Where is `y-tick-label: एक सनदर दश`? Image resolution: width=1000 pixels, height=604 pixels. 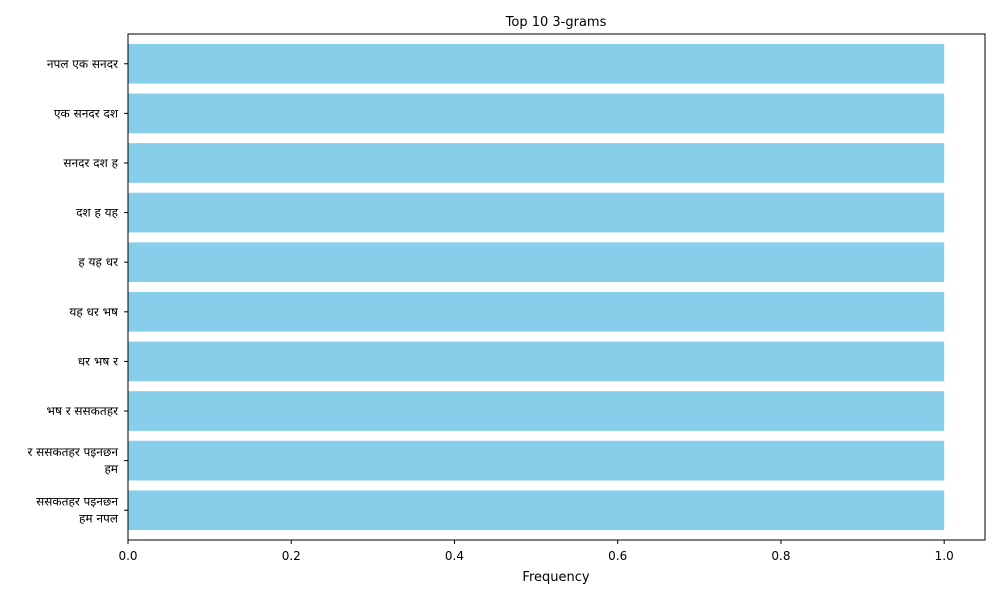 y-tick-label: एक सनदर दश is located at coordinates (86, 113).